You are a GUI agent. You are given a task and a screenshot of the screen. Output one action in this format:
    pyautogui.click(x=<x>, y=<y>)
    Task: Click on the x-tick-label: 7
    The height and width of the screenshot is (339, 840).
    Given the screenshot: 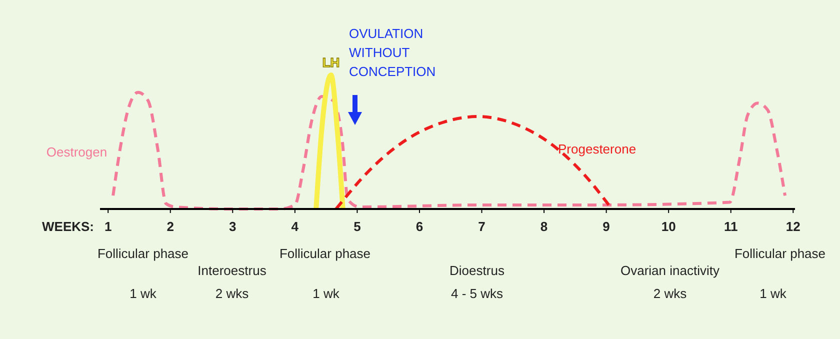 What is the action you would take?
    pyautogui.click(x=482, y=226)
    